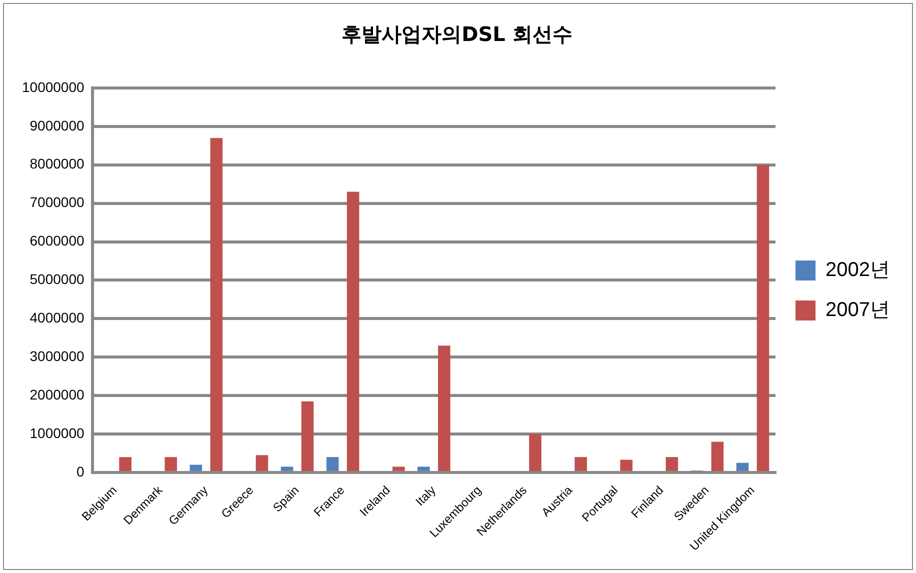 The width and height of the screenshot is (916, 573). What do you see at coordinates (57, 394) in the screenshot?
I see `y-tick-label: 2000000` at bounding box center [57, 394].